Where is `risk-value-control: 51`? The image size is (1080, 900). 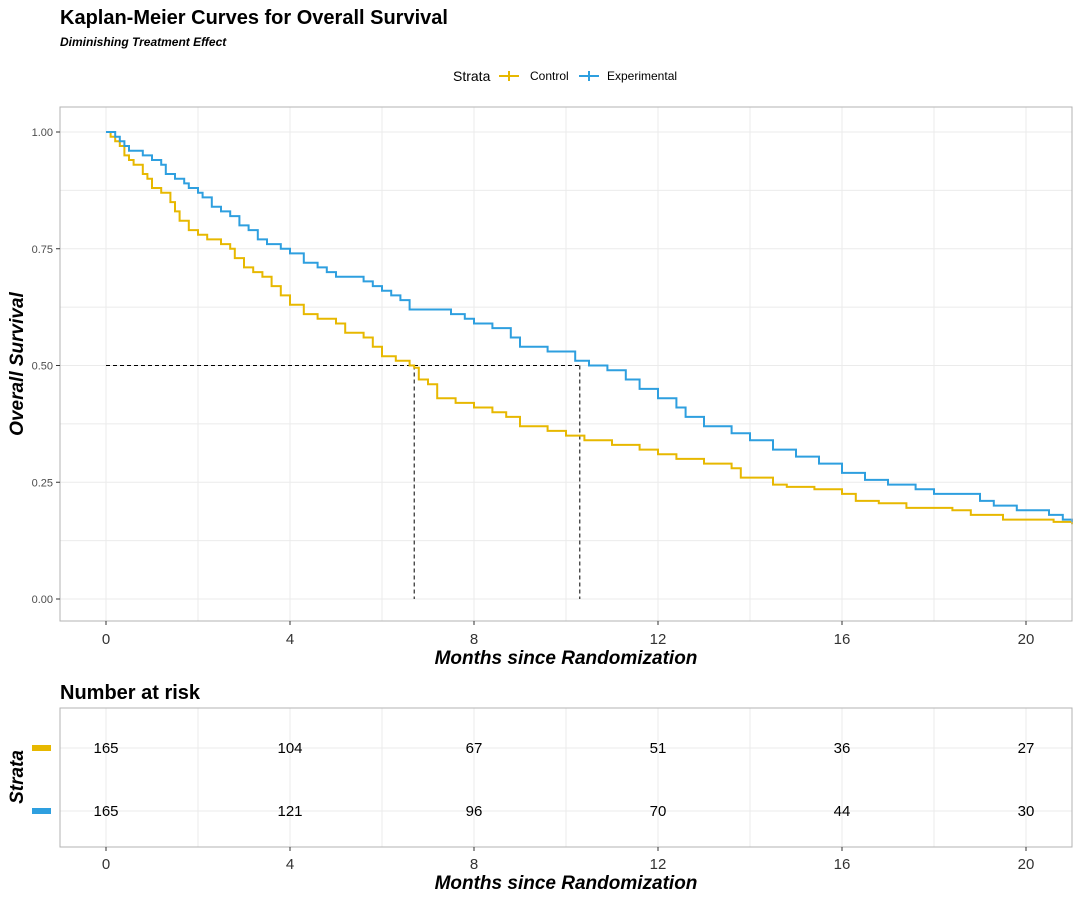 risk-value-control: 51 is located at coordinates (658, 748).